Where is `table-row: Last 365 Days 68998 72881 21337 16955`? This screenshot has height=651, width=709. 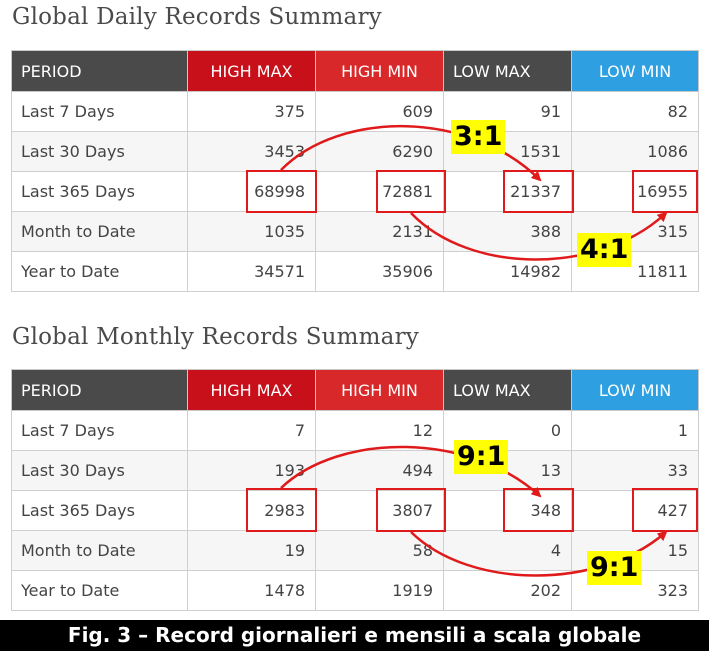 table-row: Last 365 Days 68998 72881 21337 16955 is located at coordinates (355, 191).